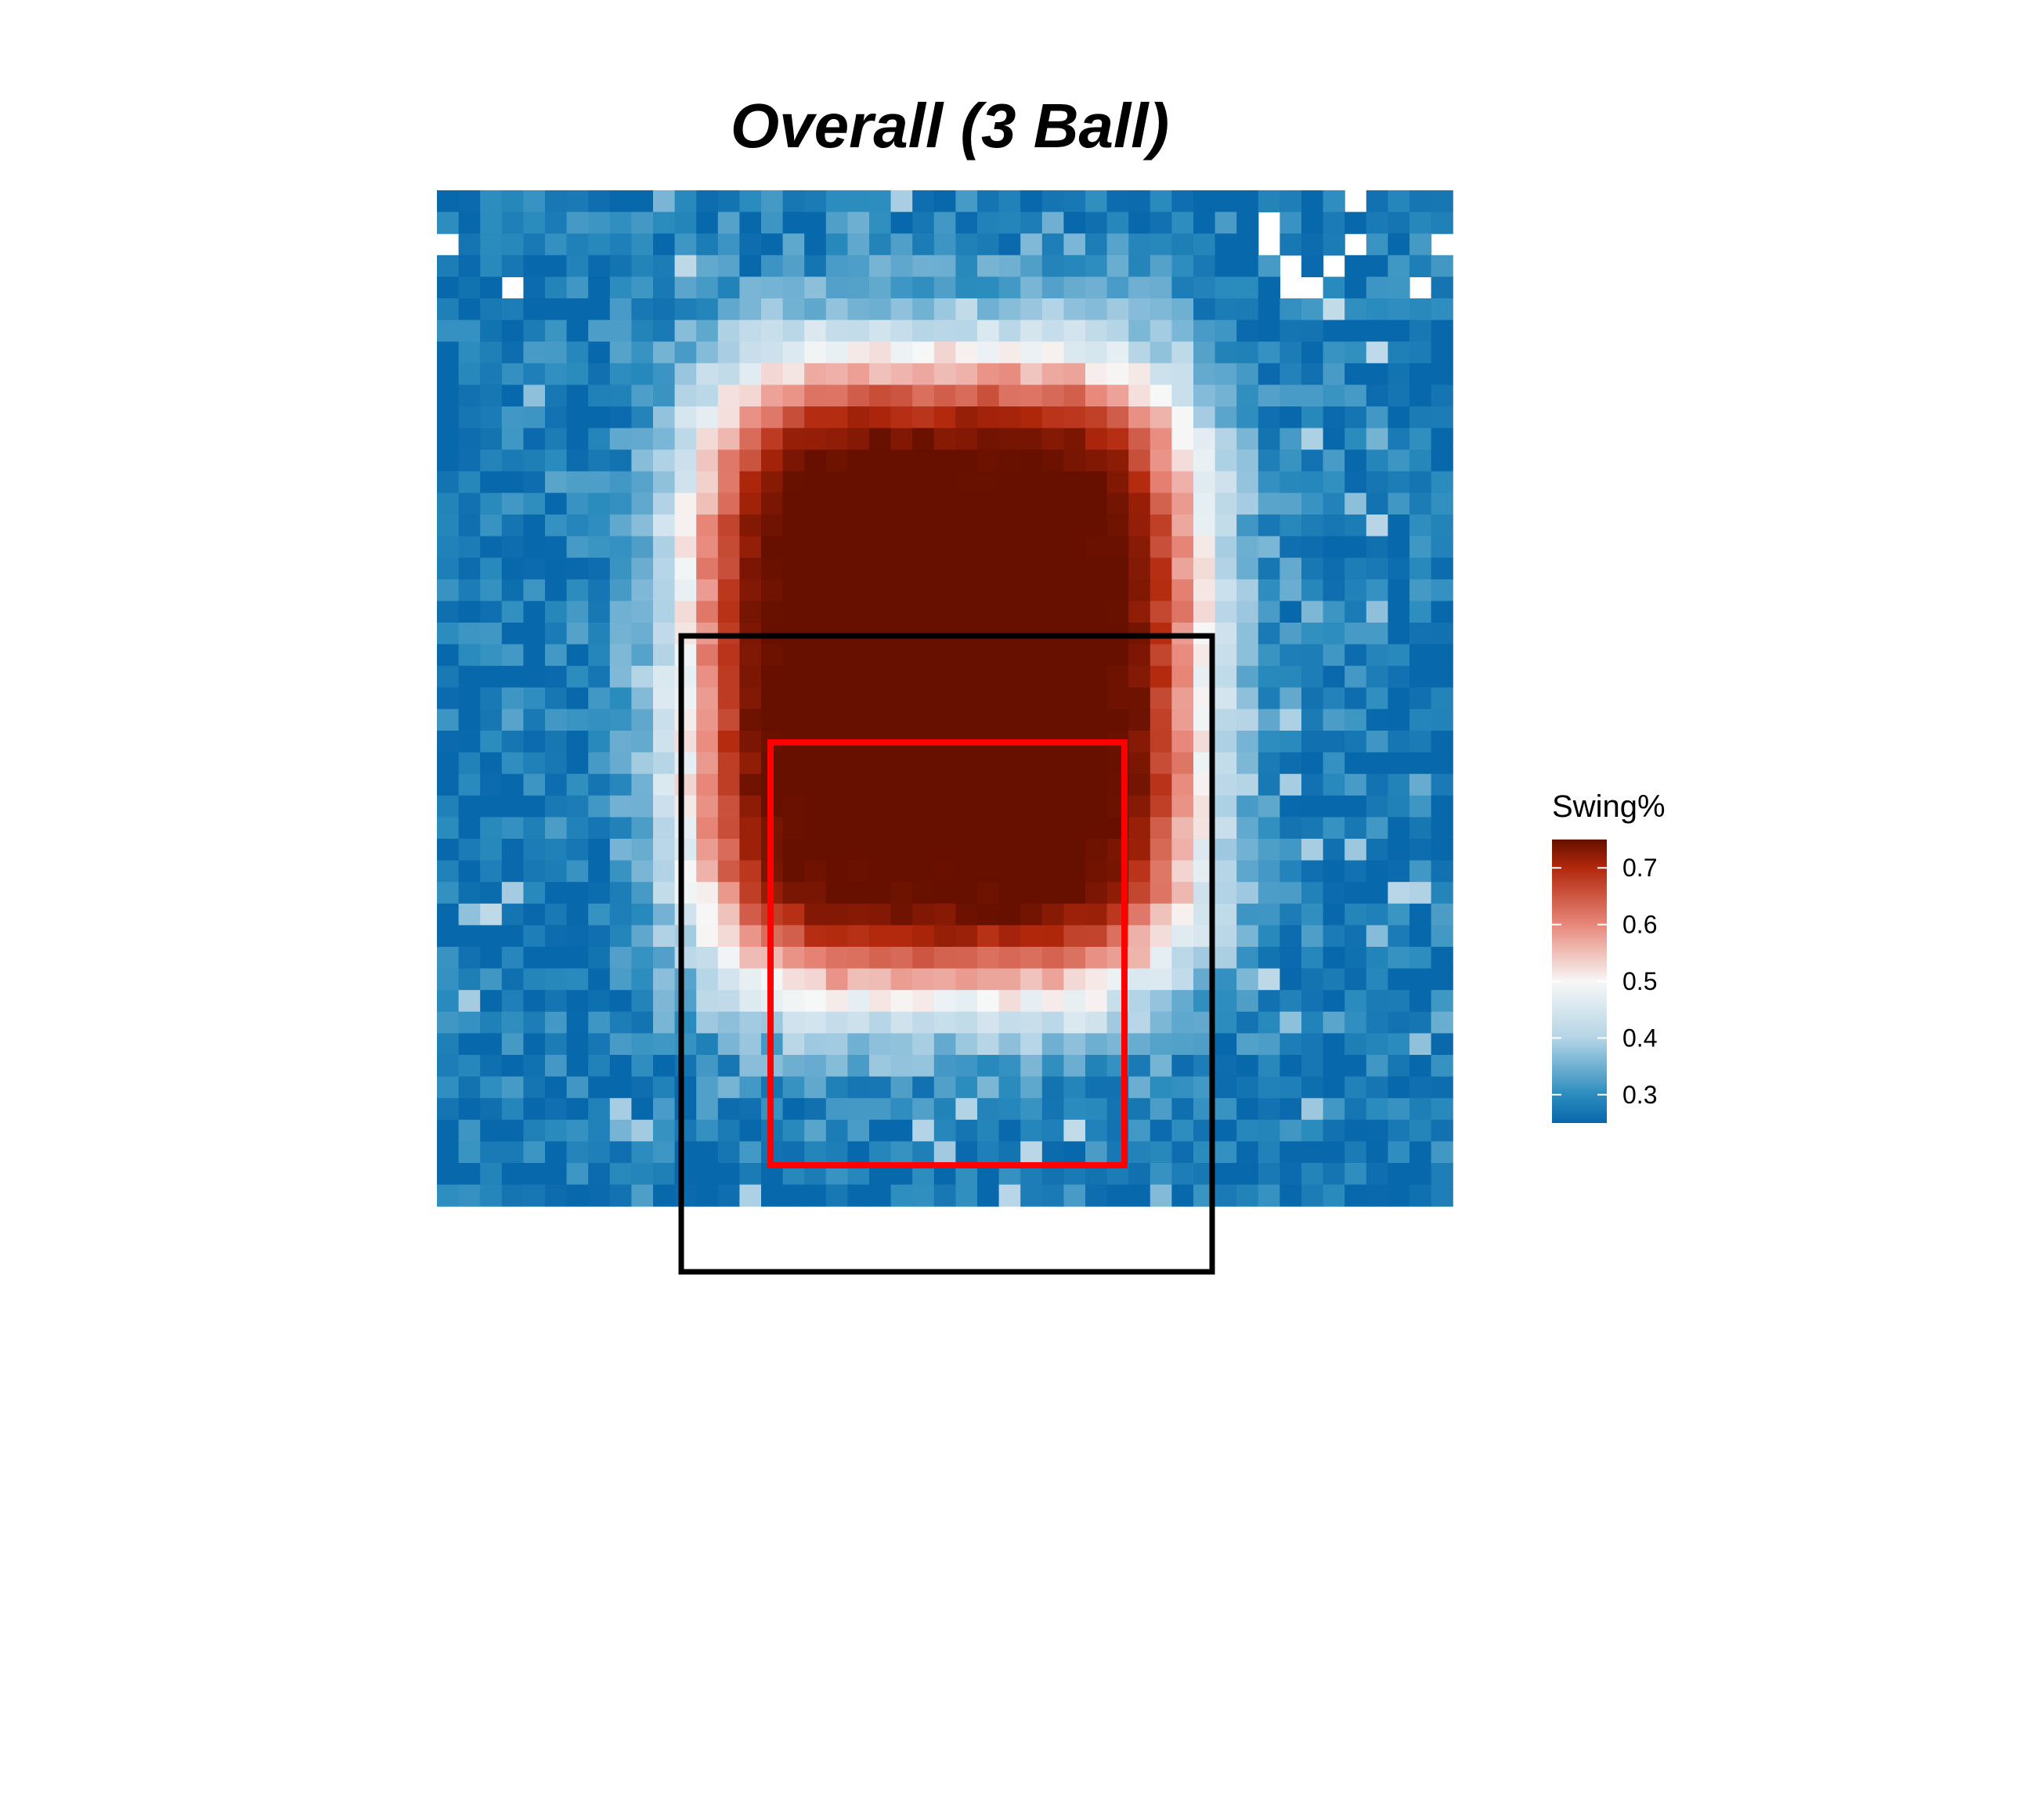 The width and height of the screenshot is (2032, 1820). Describe the element at coordinates (1639, 925) in the screenshot. I see `legend-tick-label: 0.6` at that location.